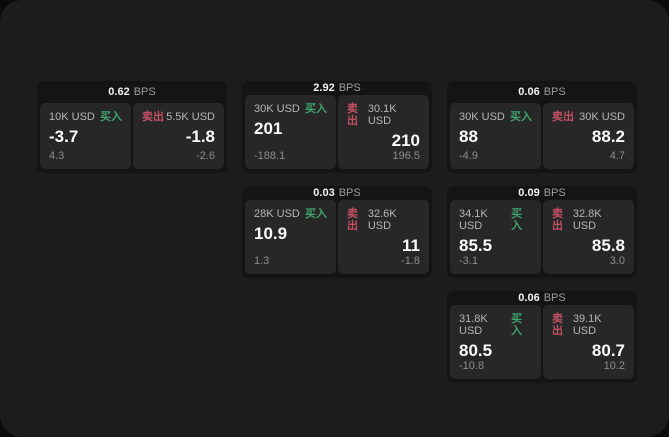 The image size is (669, 437). I want to click on sell-price: 85.8, so click(608, 245).